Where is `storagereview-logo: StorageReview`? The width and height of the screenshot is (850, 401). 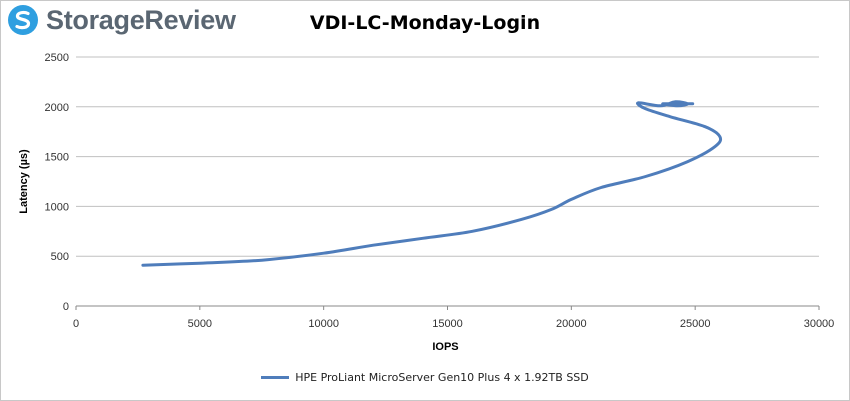 storagereview-logo: StorageReview is located at coordinates (121, 20).